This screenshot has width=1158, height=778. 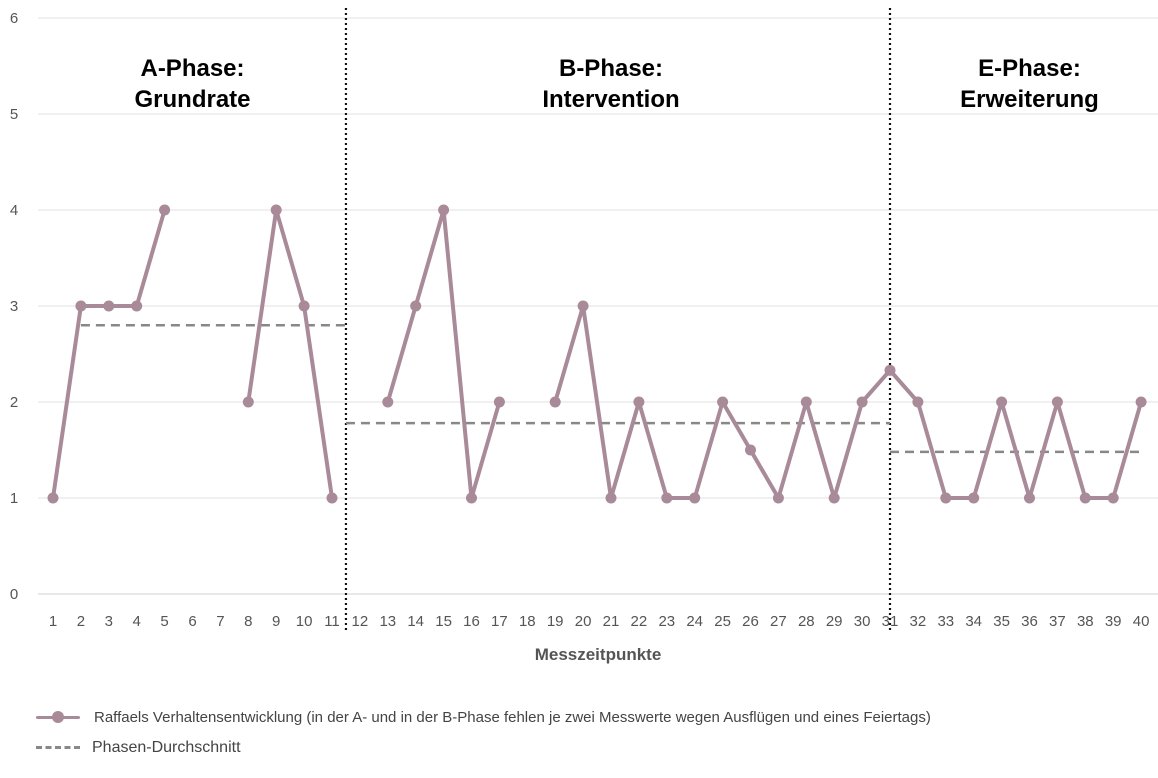 I want to click on phase-subtitle-1: Grundrate, so click(x=192, y=99).